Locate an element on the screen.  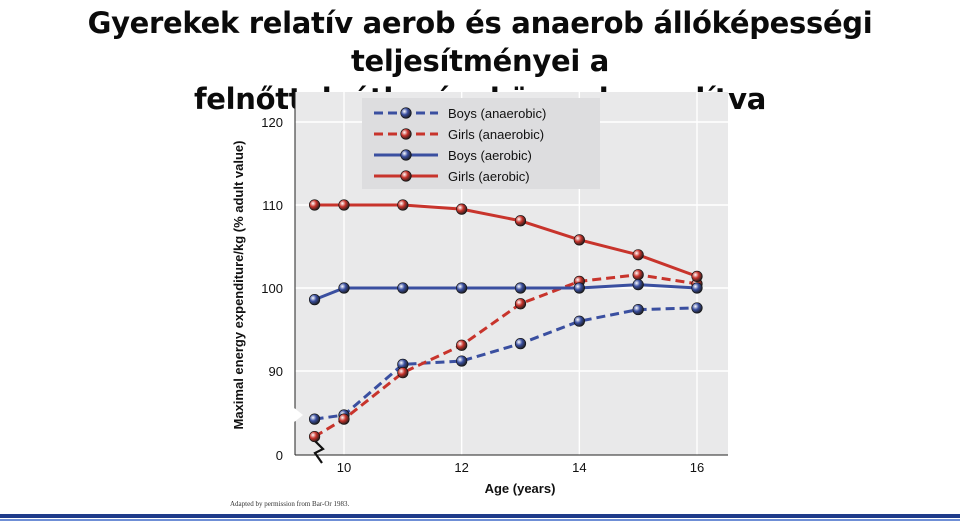
x-tick-label: 14 is located at coordinates (579, 467).